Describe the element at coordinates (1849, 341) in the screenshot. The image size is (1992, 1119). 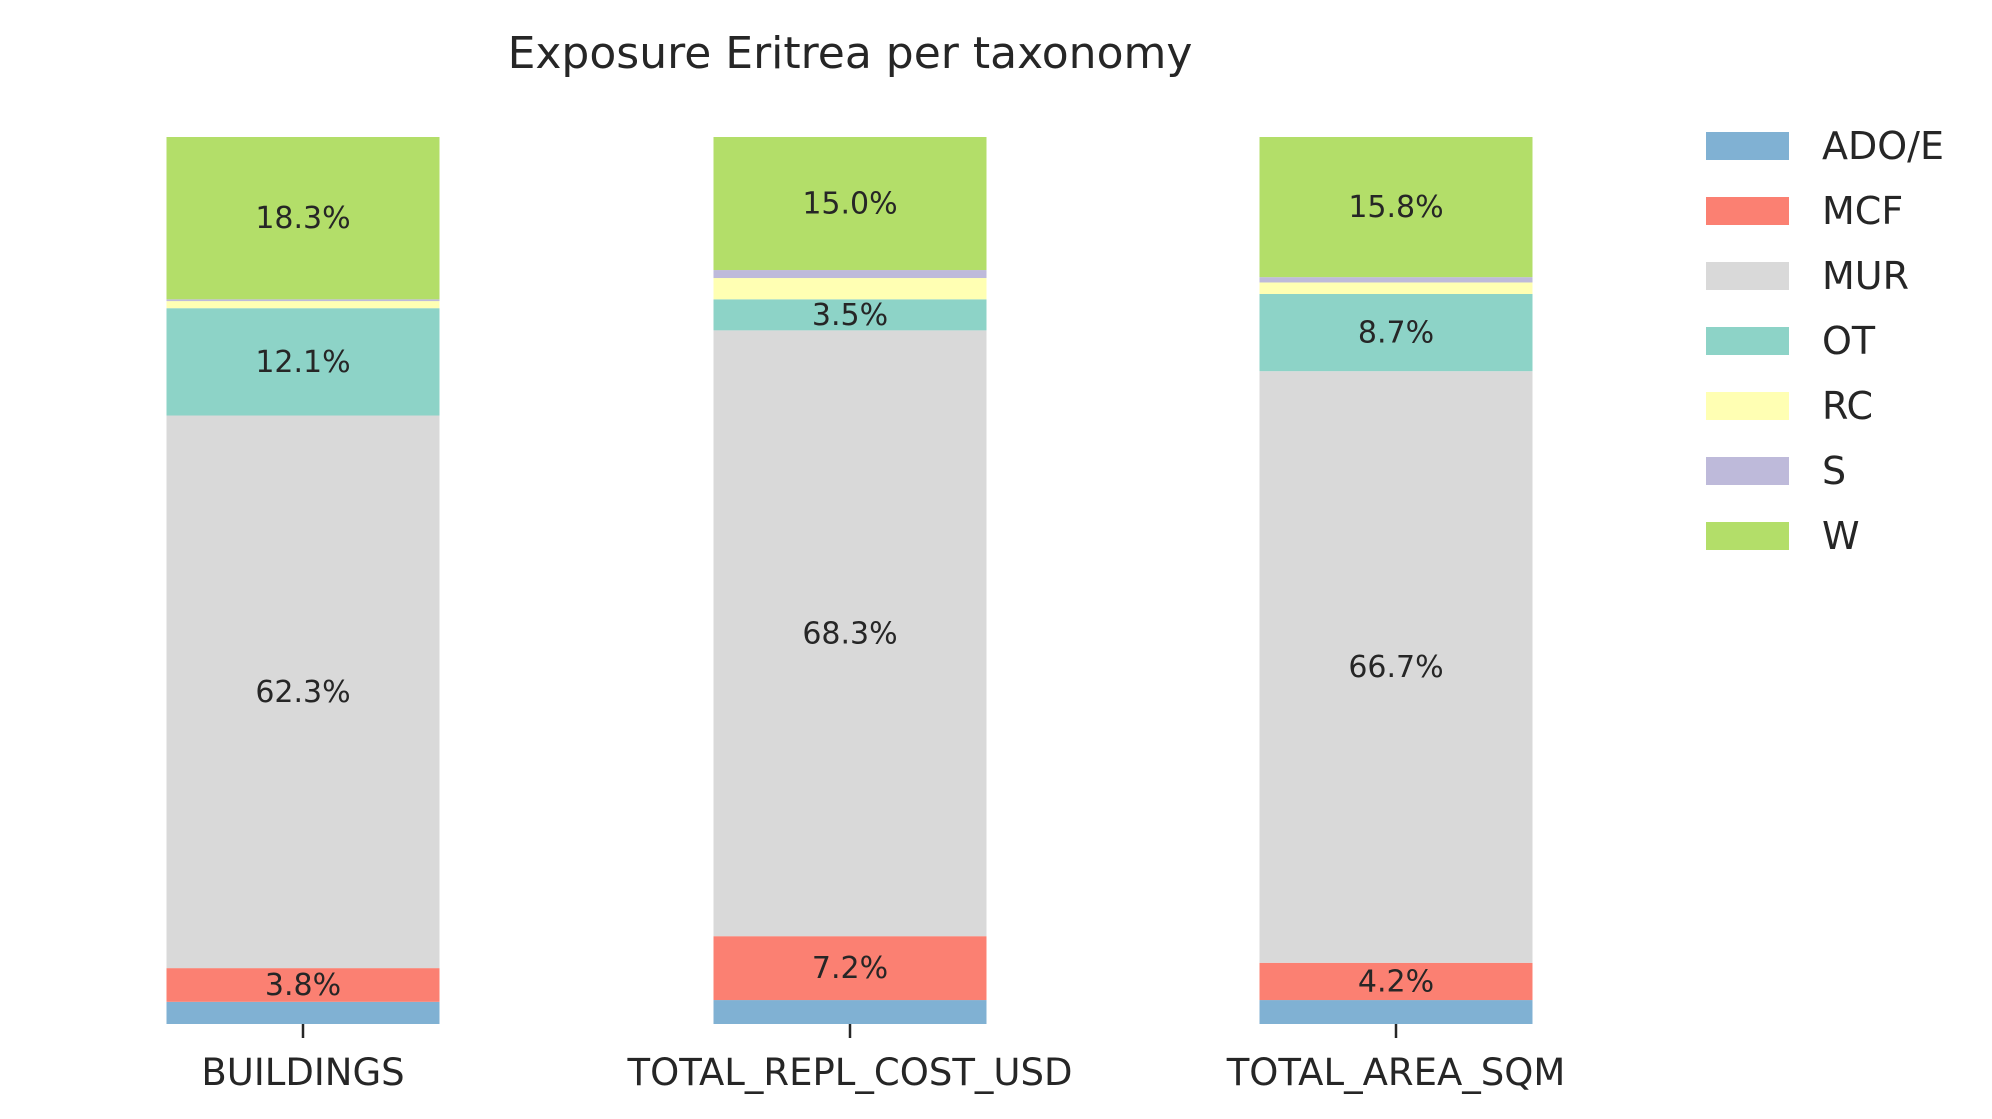
I see `legend-label: OT` at that location.